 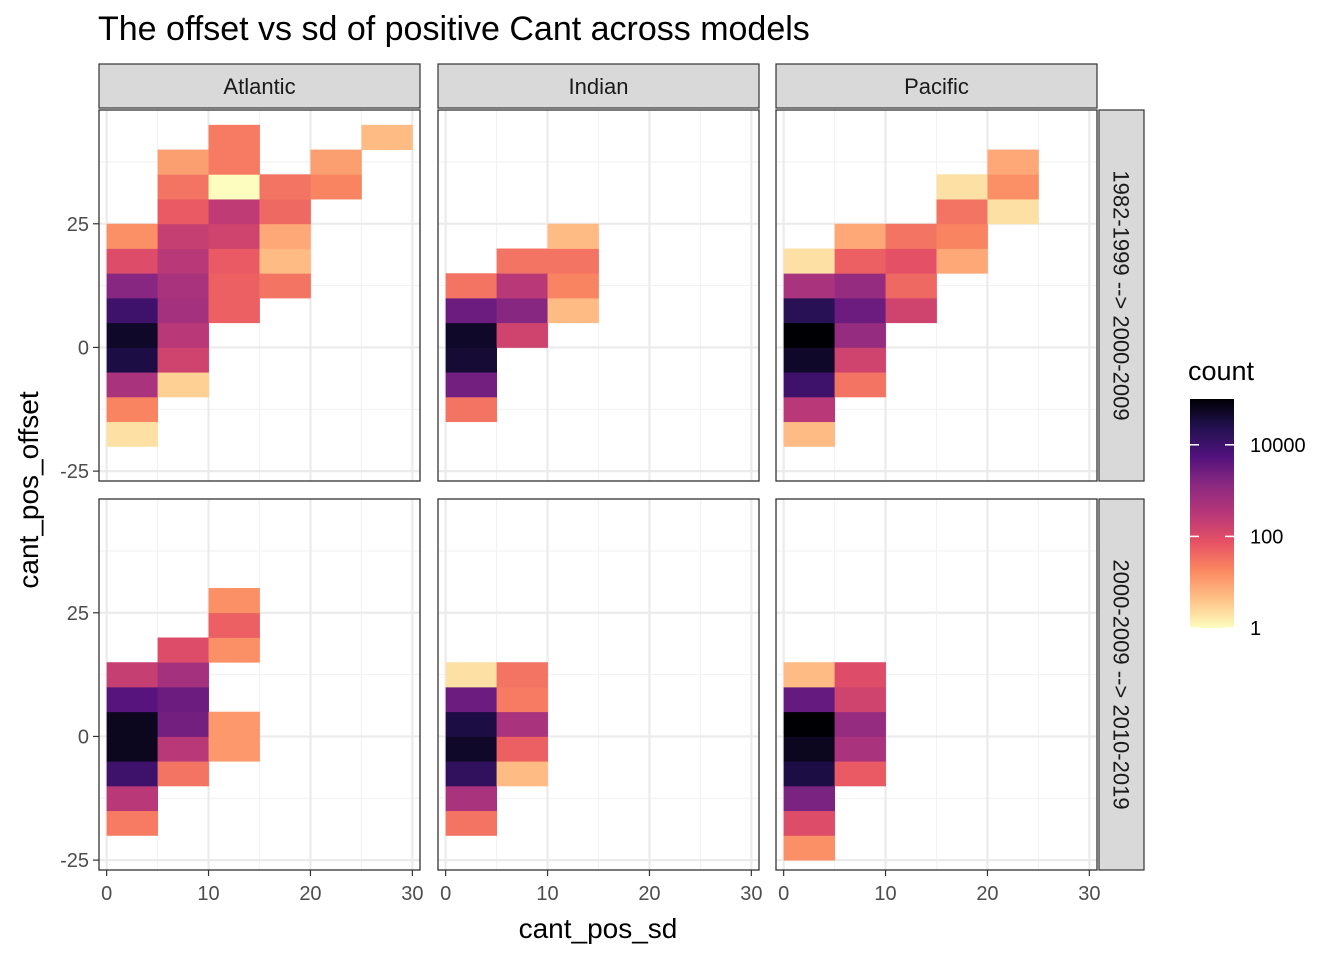 I want to click on strip-label: Pacific, so click(x=936, y=86).